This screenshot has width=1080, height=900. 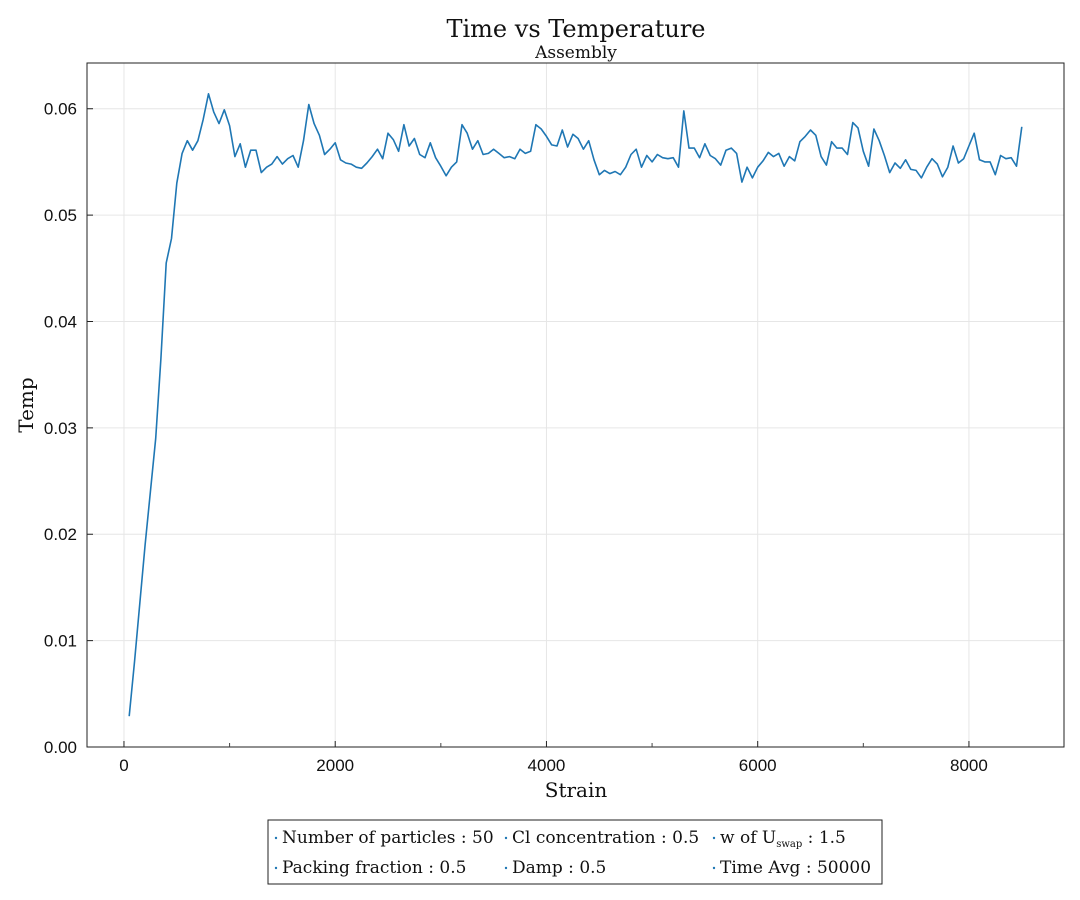 I want to click on chart-subtitle: Assembly, so click(x=575, y=53).